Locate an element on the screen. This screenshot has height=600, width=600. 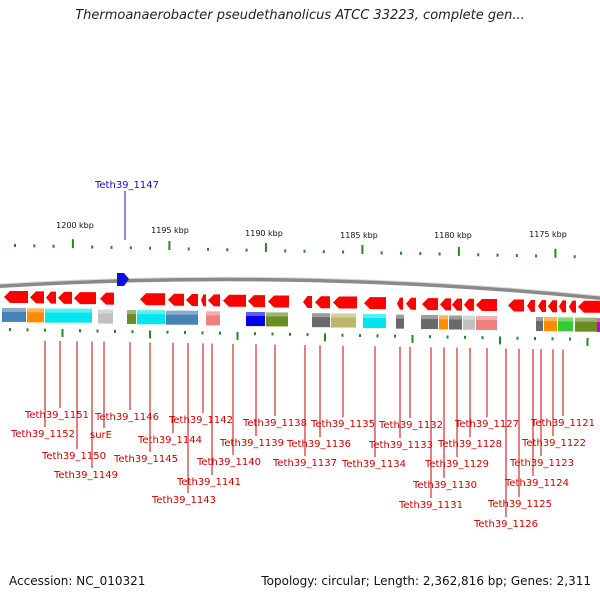
gene-label: Teth39_1137 is located at coordinates (304, 463).